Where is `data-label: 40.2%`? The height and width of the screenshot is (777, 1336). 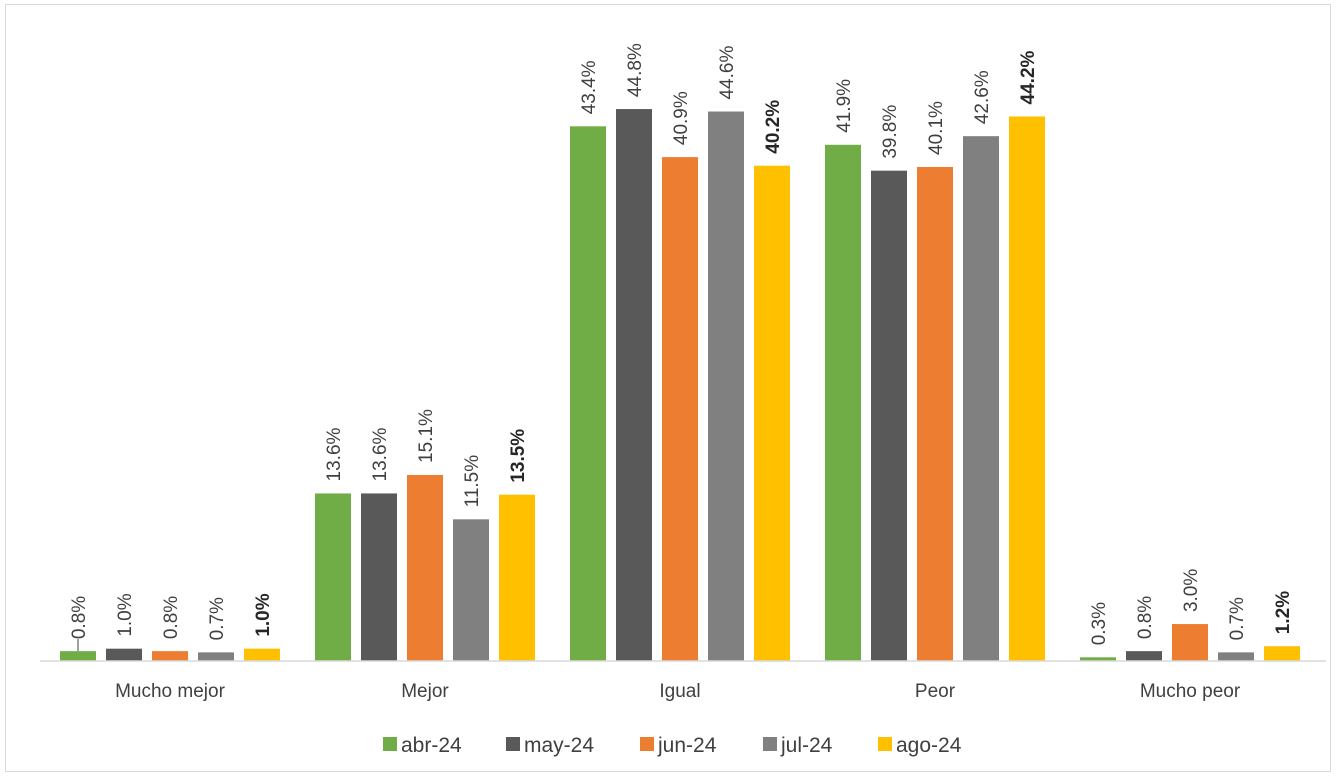
data-label: 40.2% is located at coordinates (773, 127).